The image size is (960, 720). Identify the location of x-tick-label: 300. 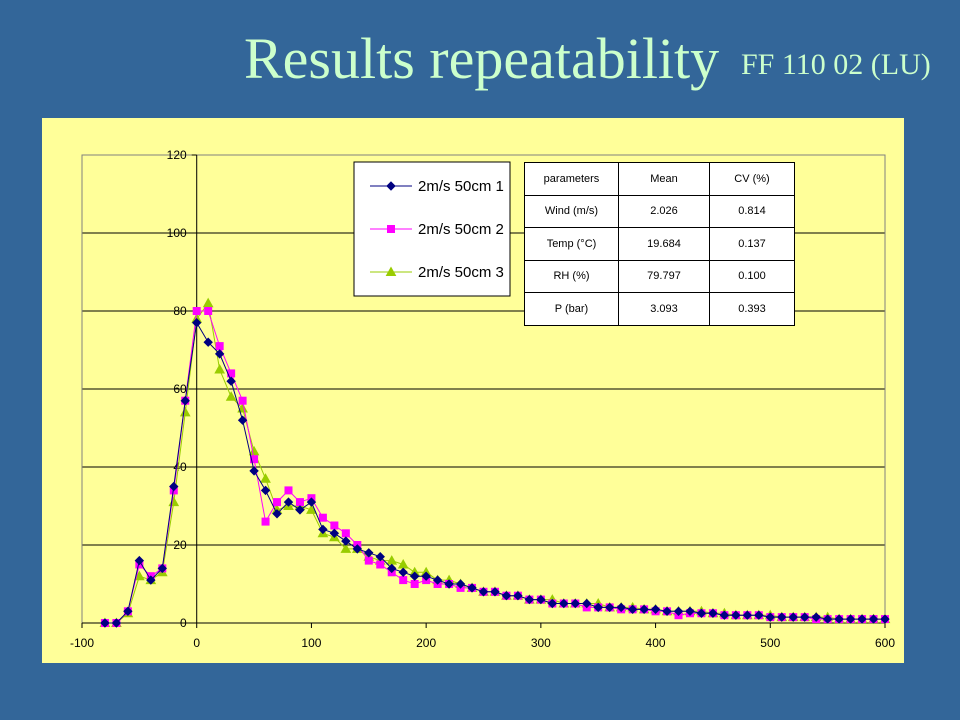
(541, 643).